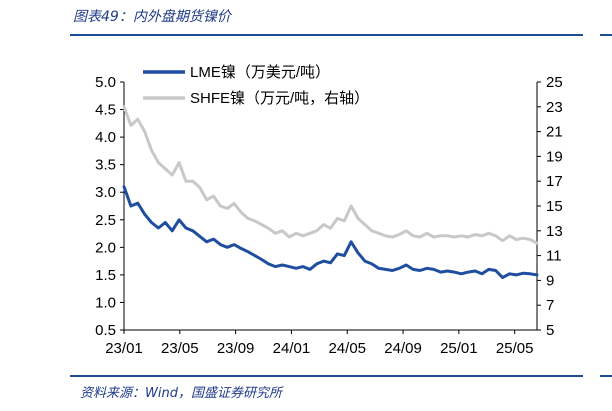  Describe the element at coordinates (554, 181) in the screenshot. I see `right-tick-label: 17` at that location.